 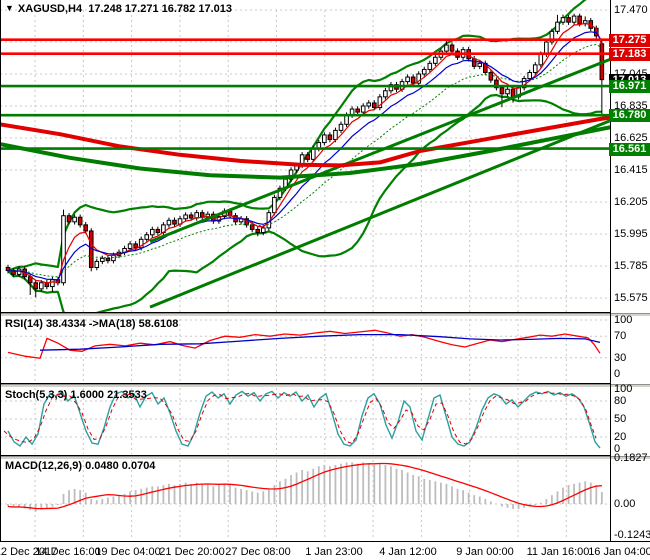 I want to click on price-axis-tick: 16.205, so click(x=631, y=202).